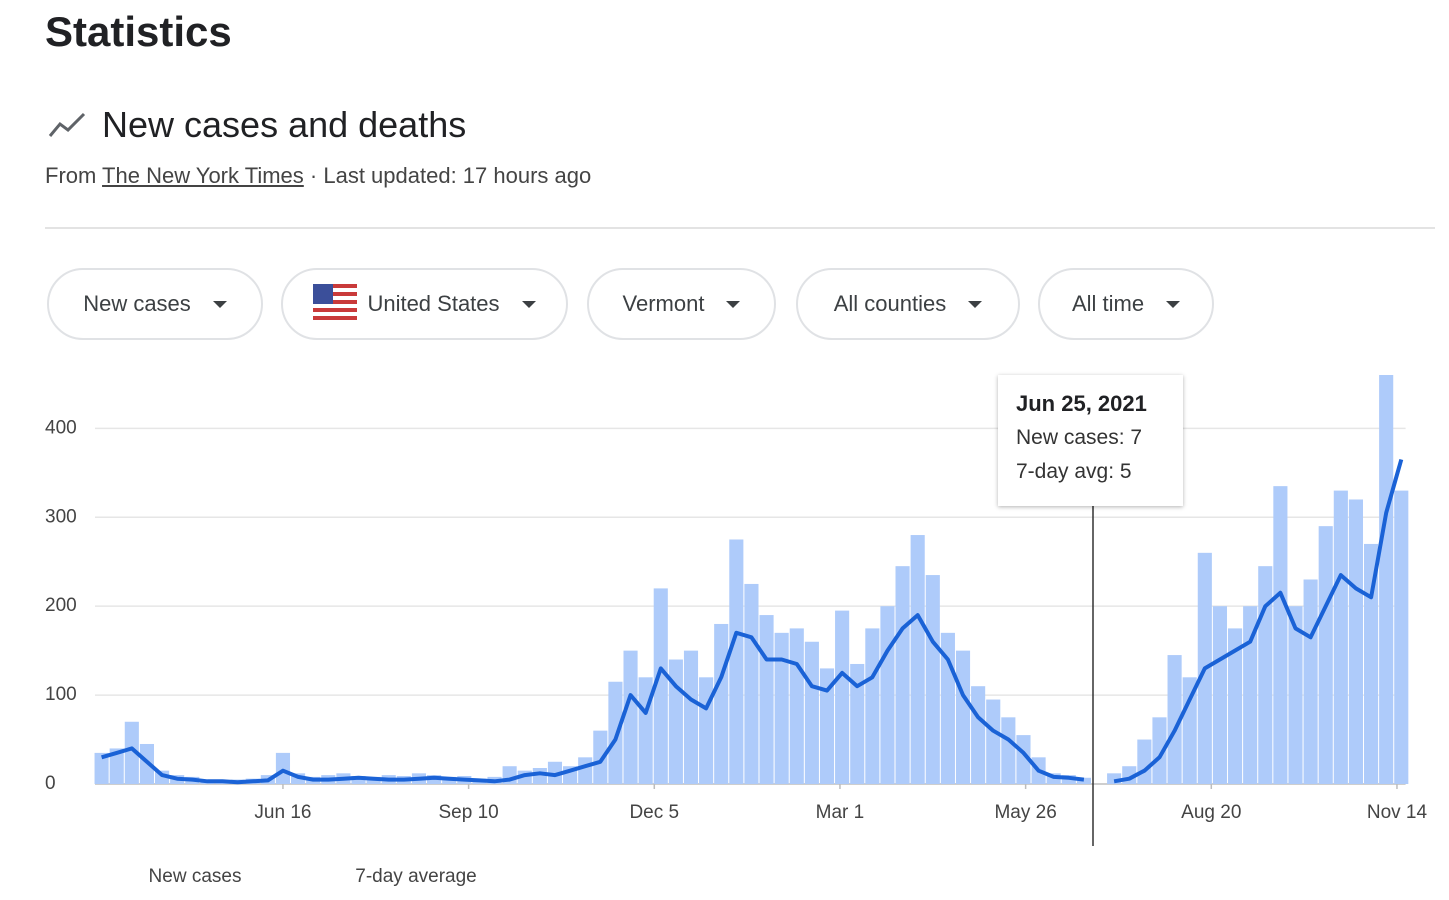  I want to click on x-tick-label: Sep 10, so click(469, 812).